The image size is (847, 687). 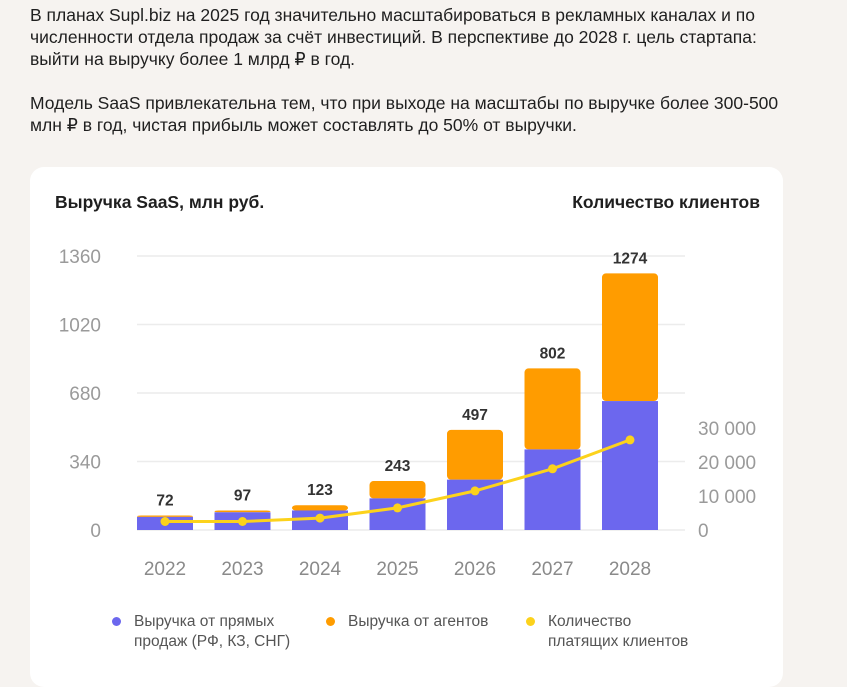 I want to click on total-data-label: 97, so click(x=242, y=495).